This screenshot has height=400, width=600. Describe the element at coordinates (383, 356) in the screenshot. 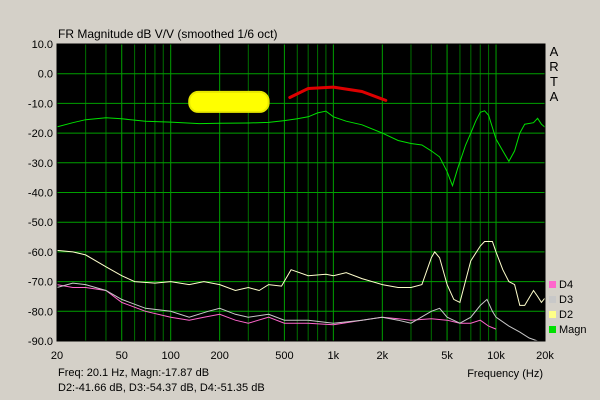

I see `x-tick-label: 2k` at that location.